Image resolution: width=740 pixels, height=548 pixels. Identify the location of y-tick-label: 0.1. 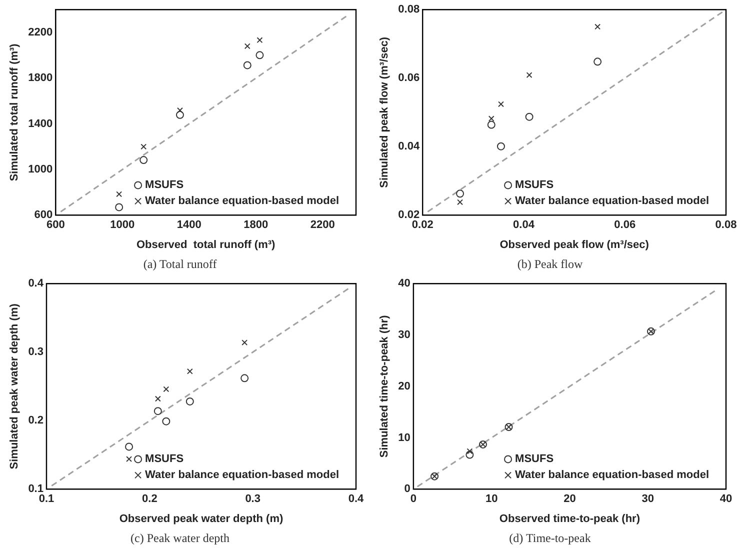
(36, 489).